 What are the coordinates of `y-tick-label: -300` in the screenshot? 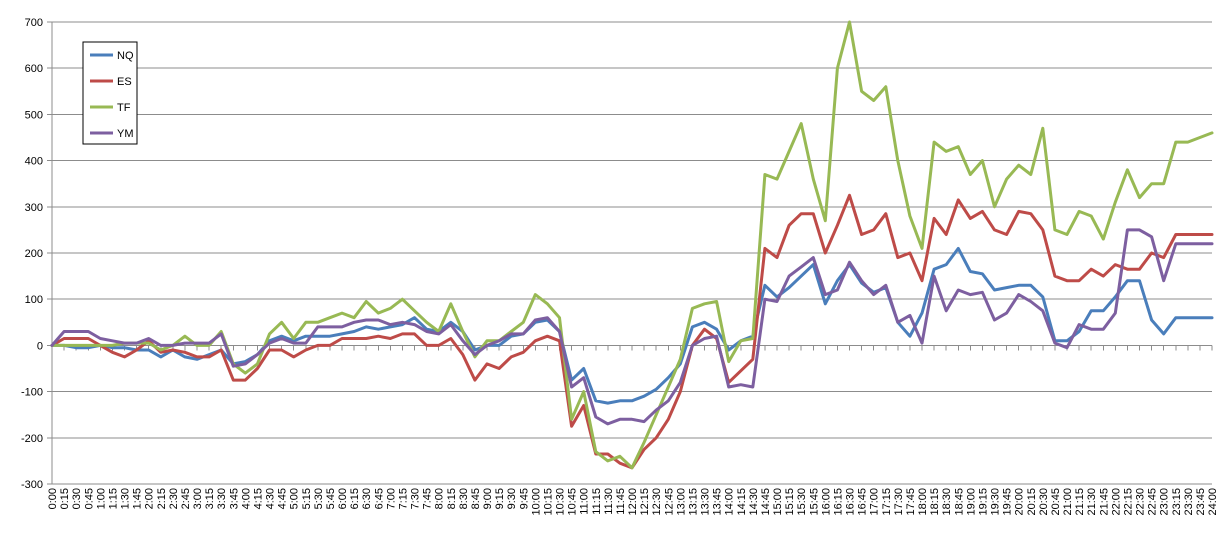 It's located at (32, 485).